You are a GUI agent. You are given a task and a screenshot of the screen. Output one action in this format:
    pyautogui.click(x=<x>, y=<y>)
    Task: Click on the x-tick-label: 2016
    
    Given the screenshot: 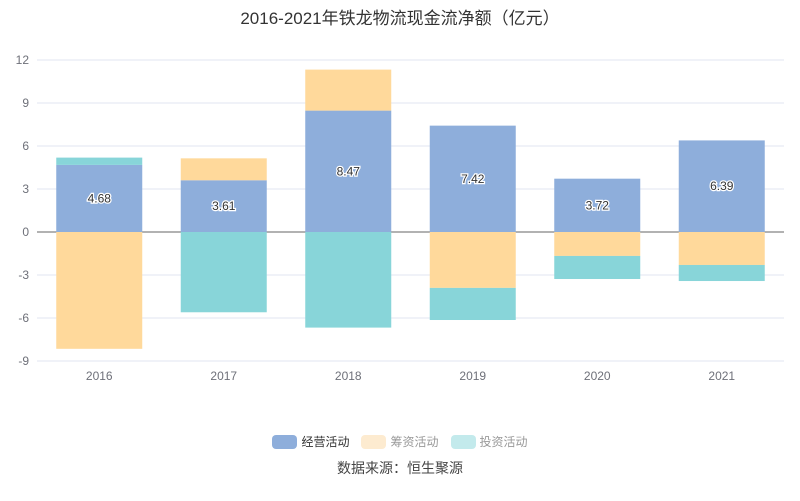 What is the action you would take?
    pyautogui.click(x=99, y=376)
    